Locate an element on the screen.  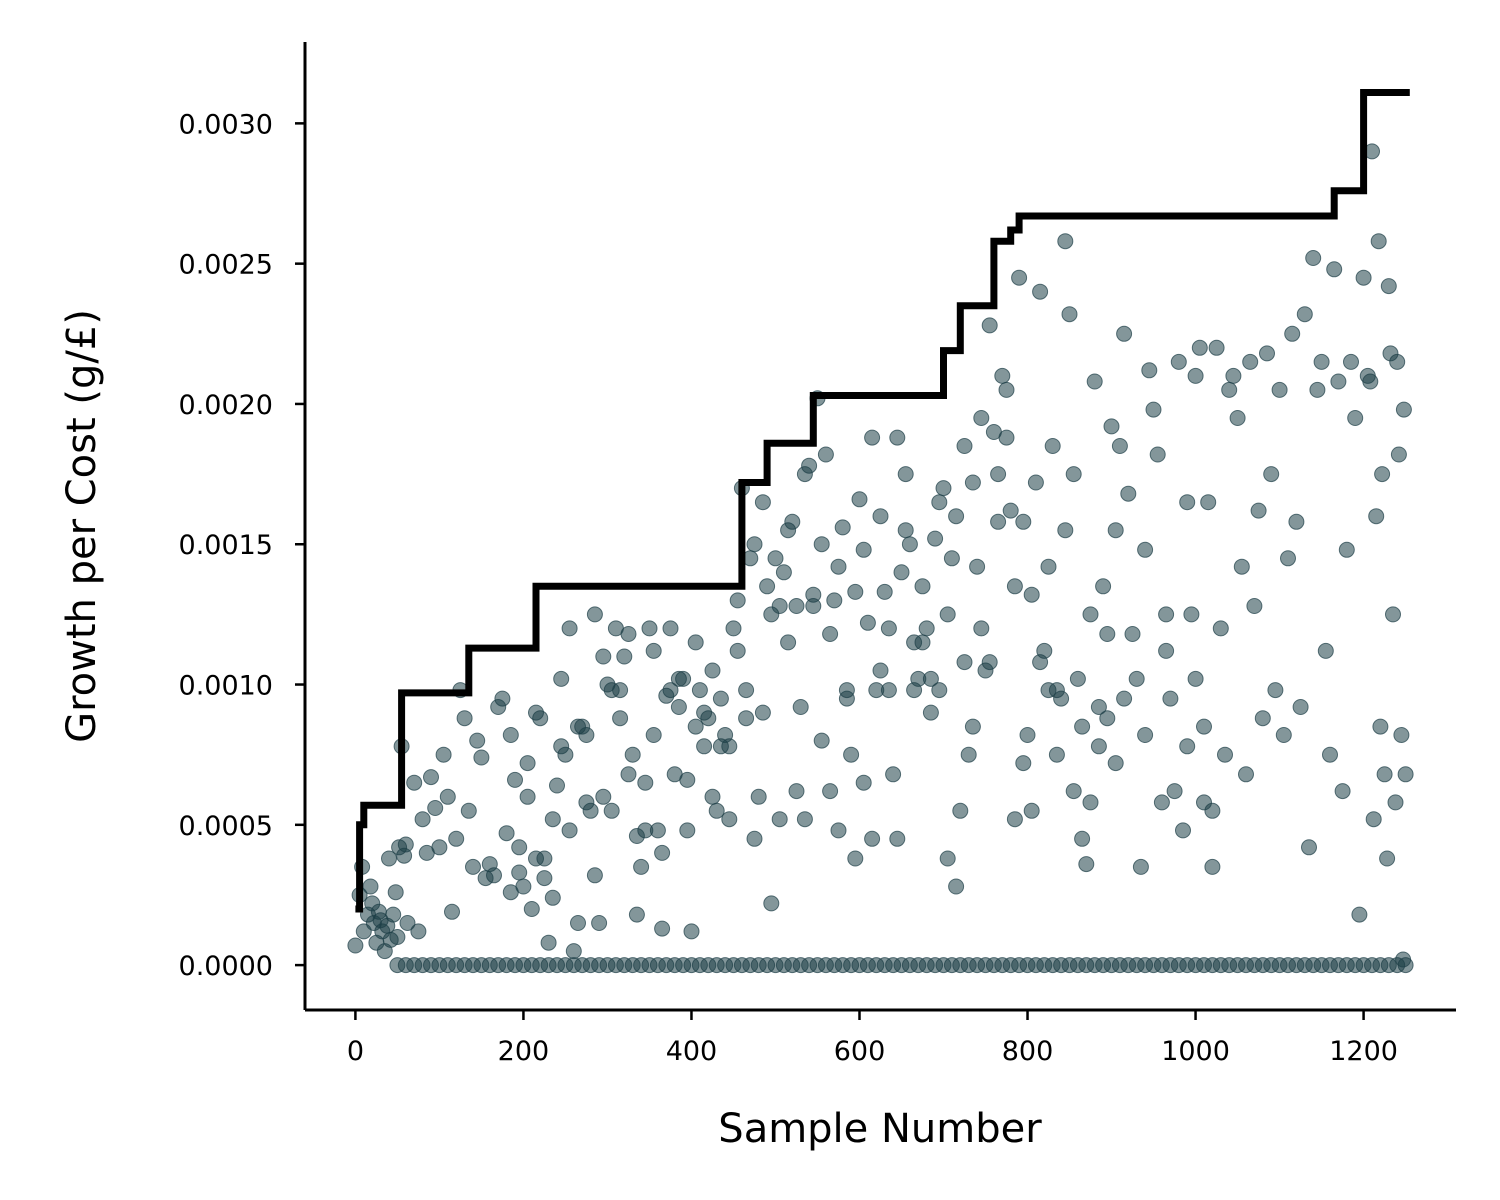
x-tick-label: 1000 is located at coordinates (1195, 1051).